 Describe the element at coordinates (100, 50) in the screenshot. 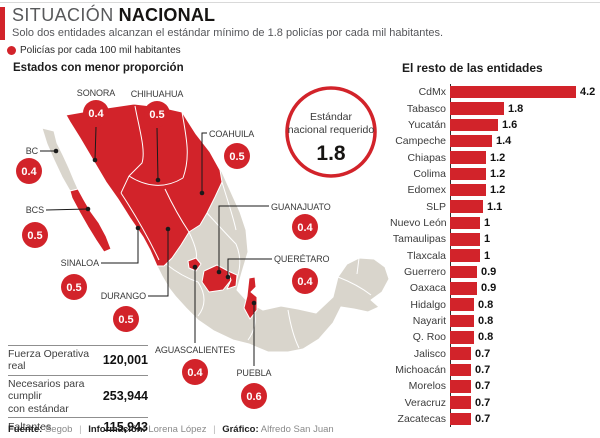

I see `legend-label: Policías por cada 100 mil habitantes` at that location.